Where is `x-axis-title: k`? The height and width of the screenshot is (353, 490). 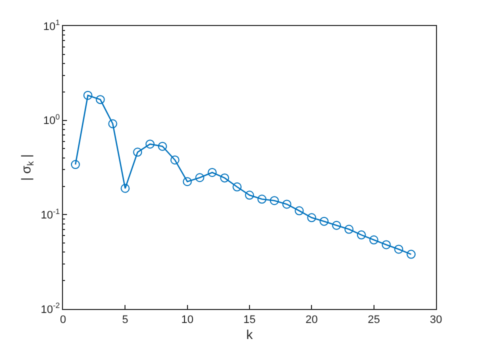 x-axis-title: k is located at coordinates (250, 334).